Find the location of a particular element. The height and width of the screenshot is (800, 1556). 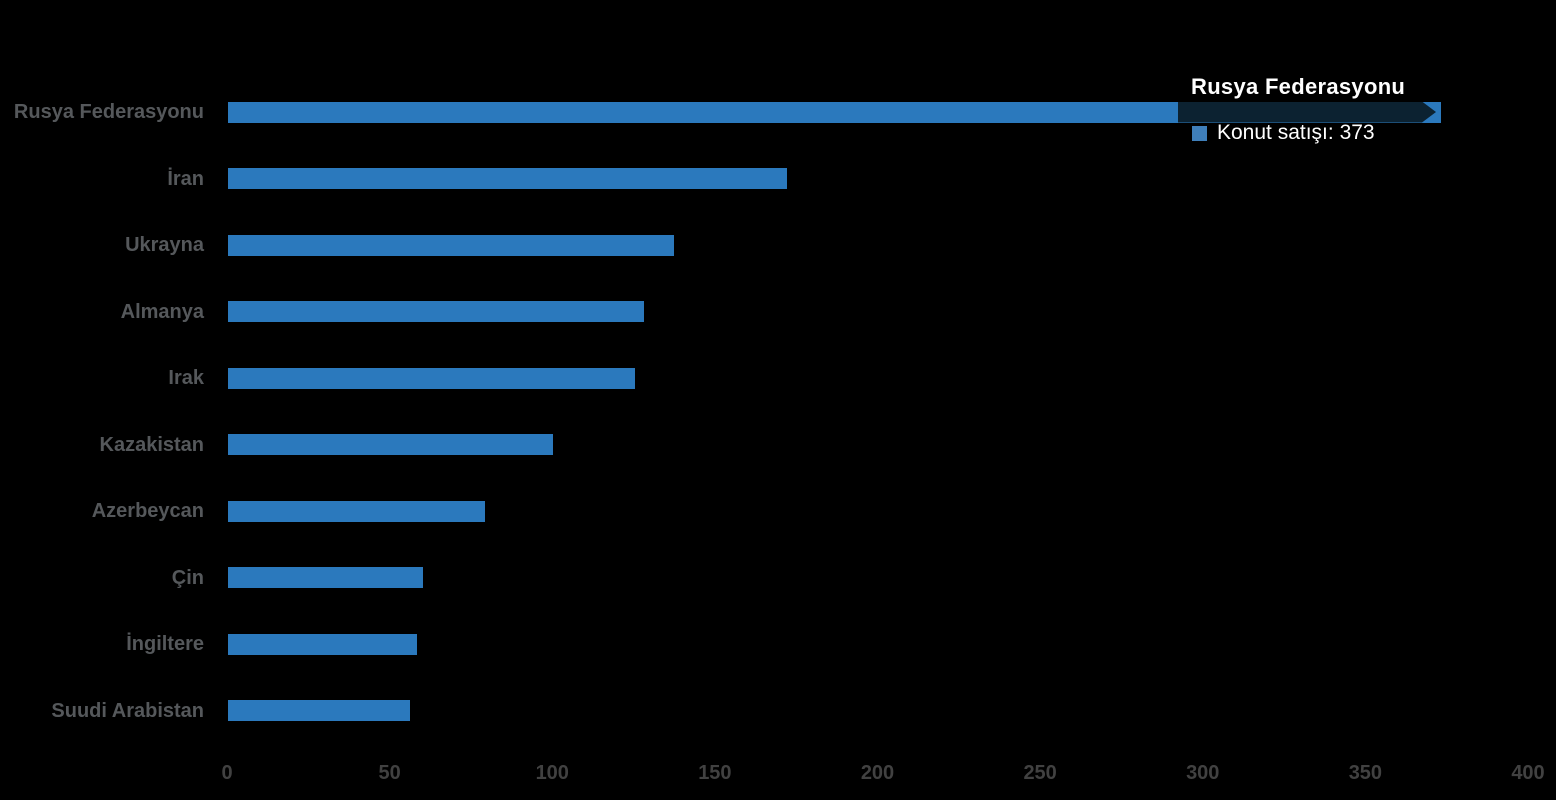

category-label: Çin is located at coordinates (187, 577).